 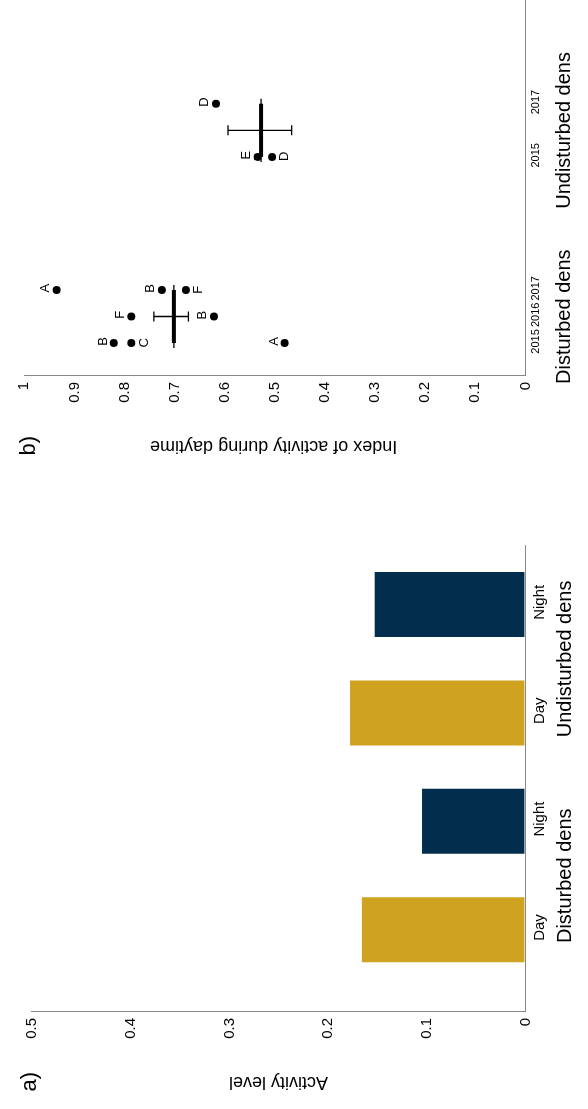 I want to click on x-axis-title: Activity level, so click(x=278, y=1083).